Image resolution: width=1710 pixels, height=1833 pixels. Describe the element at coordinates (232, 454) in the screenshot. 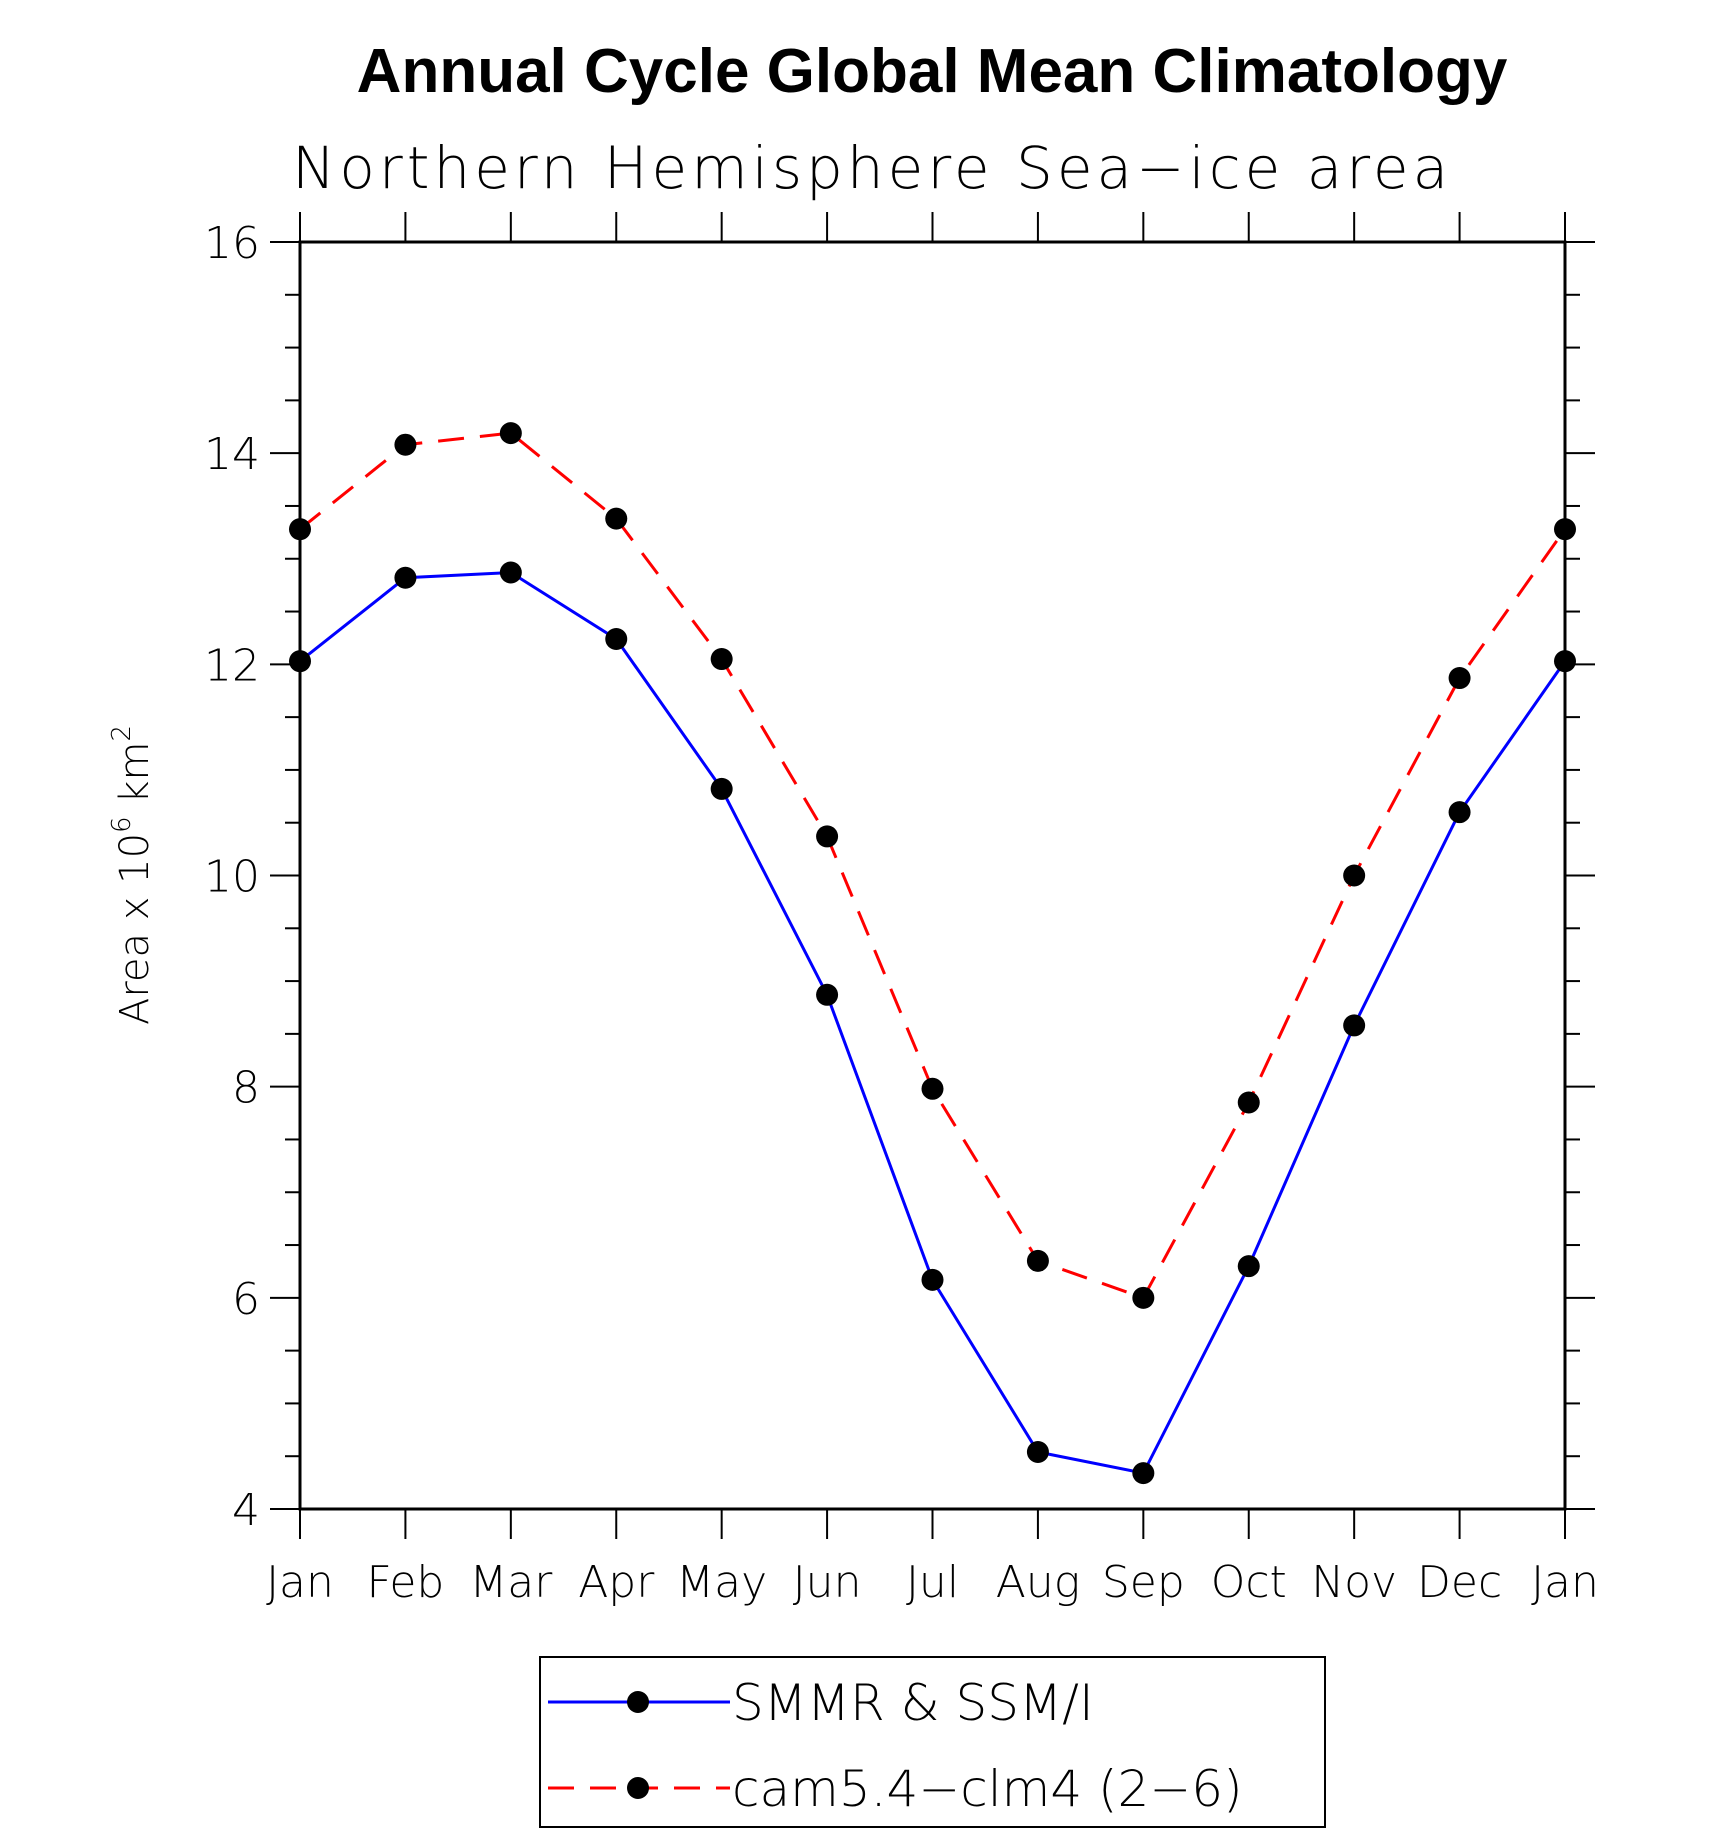

I see `y-tick-label: 14` at that location.